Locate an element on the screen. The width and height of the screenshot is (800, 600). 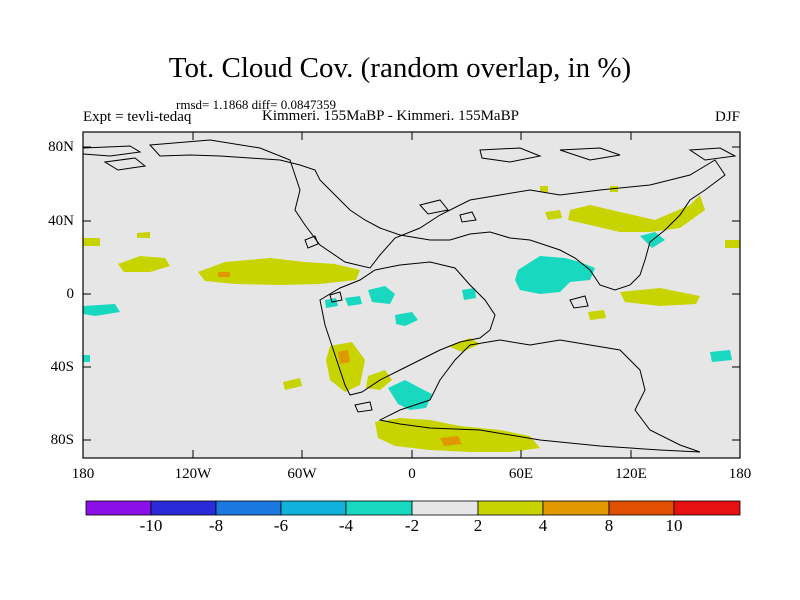
gondwana-coast is located at coordinates (407, 328).